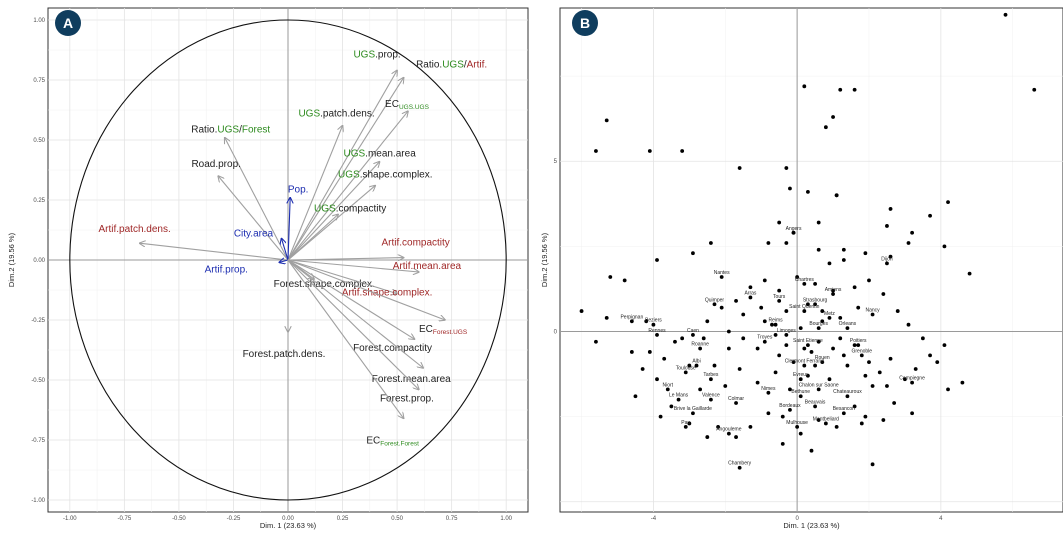  What do you see at coordinates (411, 379) in the screenshot?
I see `label-forest-mean-area: Forest.mean.area` at bounding box center [411, 379].